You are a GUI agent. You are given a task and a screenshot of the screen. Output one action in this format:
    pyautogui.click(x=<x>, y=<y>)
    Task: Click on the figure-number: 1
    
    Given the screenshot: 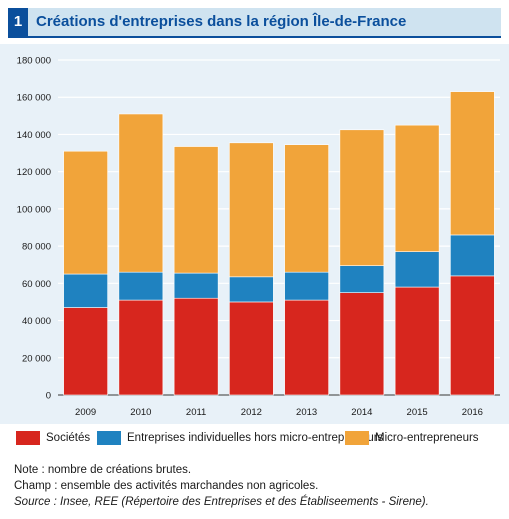 What is the action you would take?
    pyautogui.click(x=18, y=22)
    